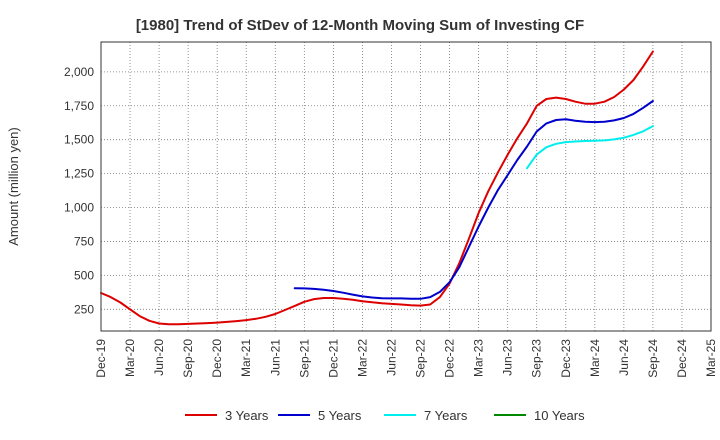 This screenshot has height=440, width=720. What do you see at coordinates (653, 358) in the screenshot?
I see `x-tick-label: Sep-24` at bounding box center [653, 358].